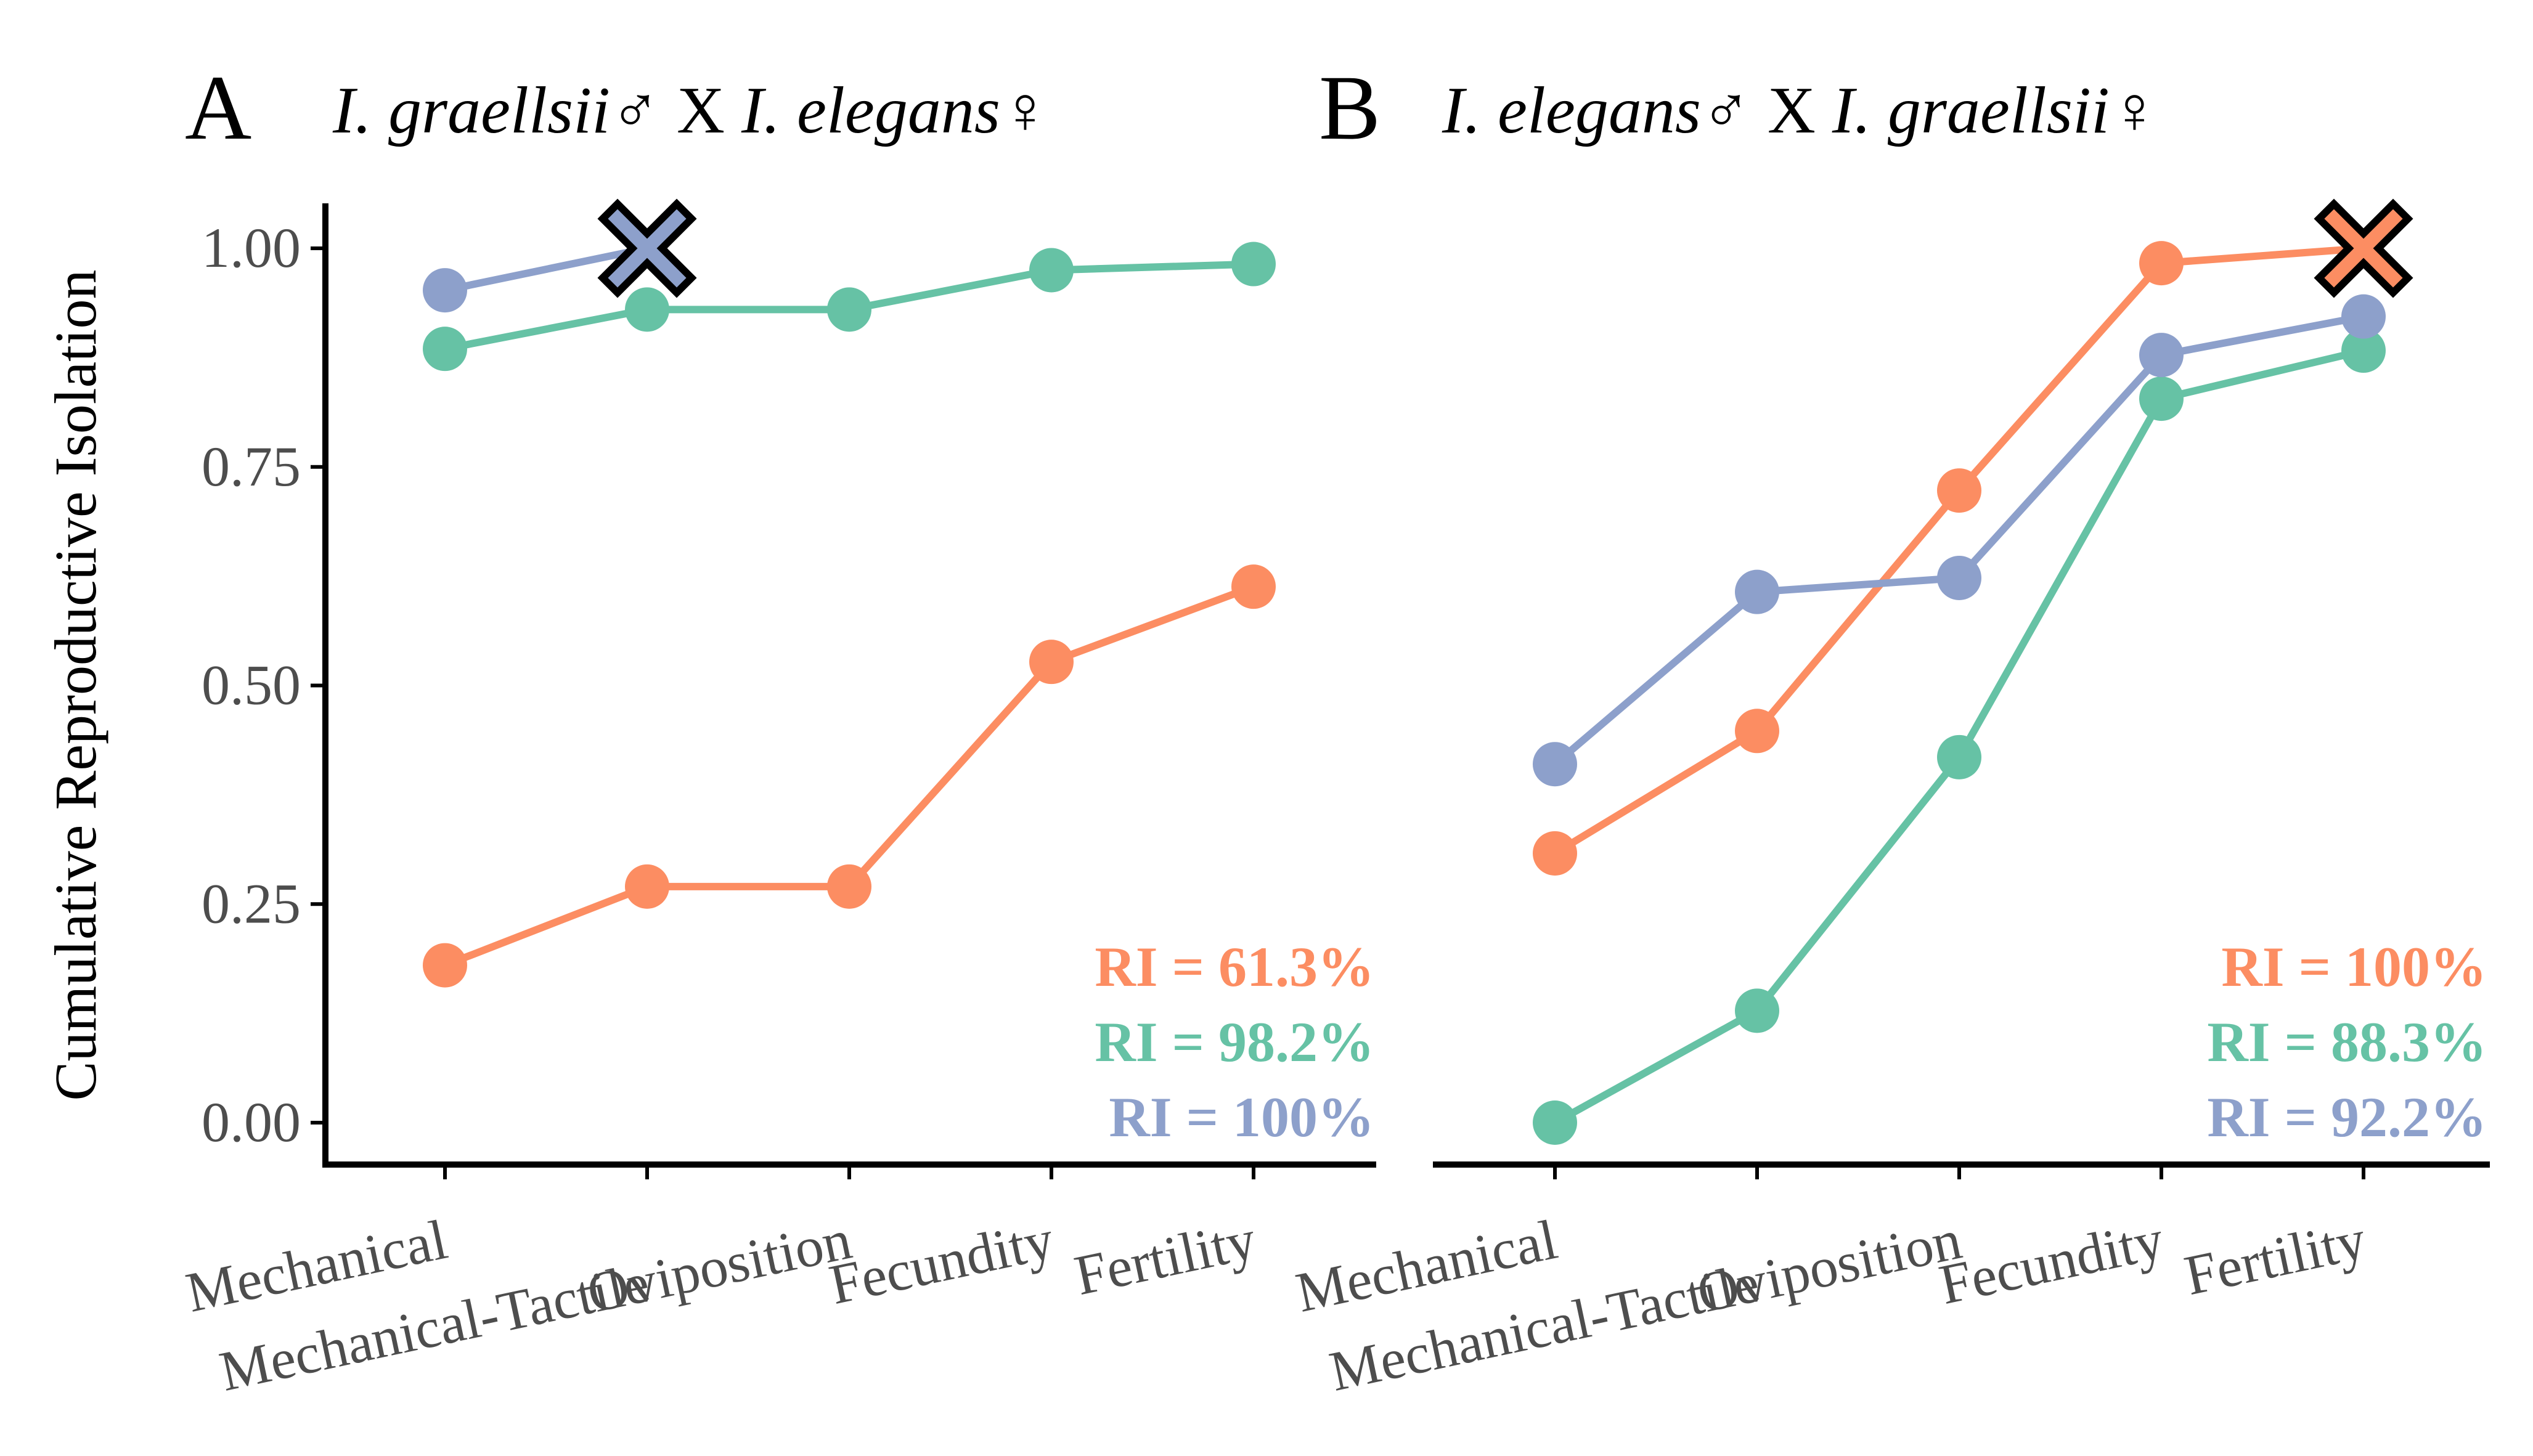 This screenshot has height=1456, width=2533. I want to click on panel-b-annotations: RI = 100% RI = 88.3% RI = 92.2%, so click(2347, 1042).